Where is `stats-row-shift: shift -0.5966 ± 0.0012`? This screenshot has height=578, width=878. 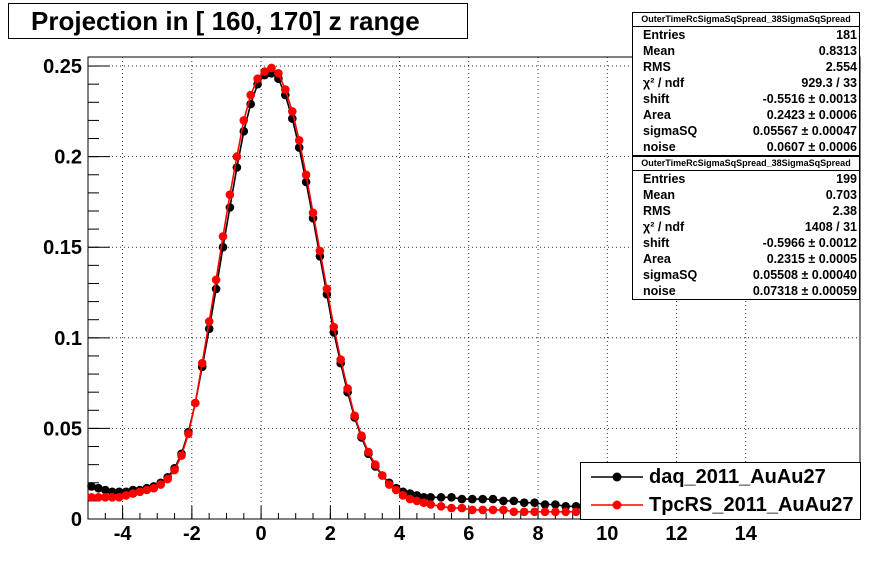
stats-row-shift: shift -0.5966 ± 0.0012 is located at coordinates (746, 243).